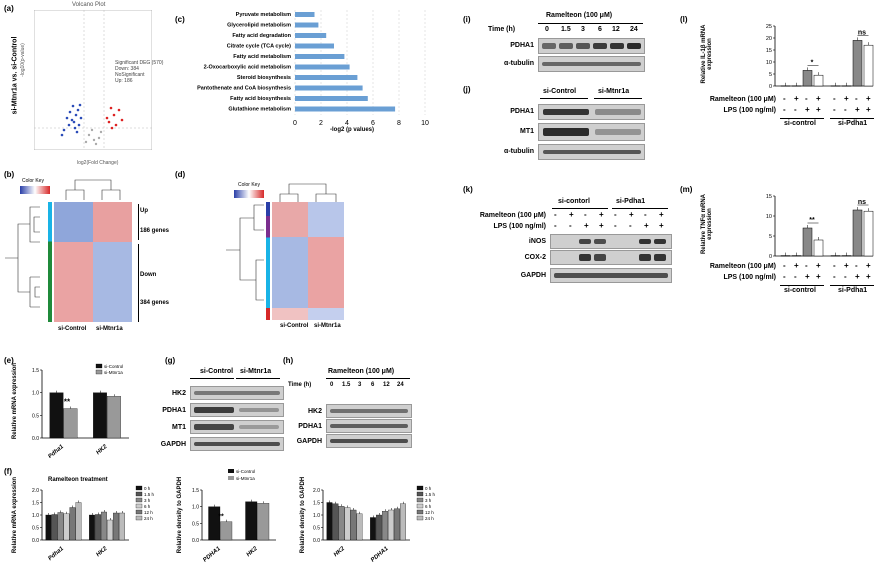 Image resolution: width=883 pixels, height=565 pixels. Describe the element at coordinates (555, 225) in the screenshot. I see `blot-k-lps-sign: -` at that location.